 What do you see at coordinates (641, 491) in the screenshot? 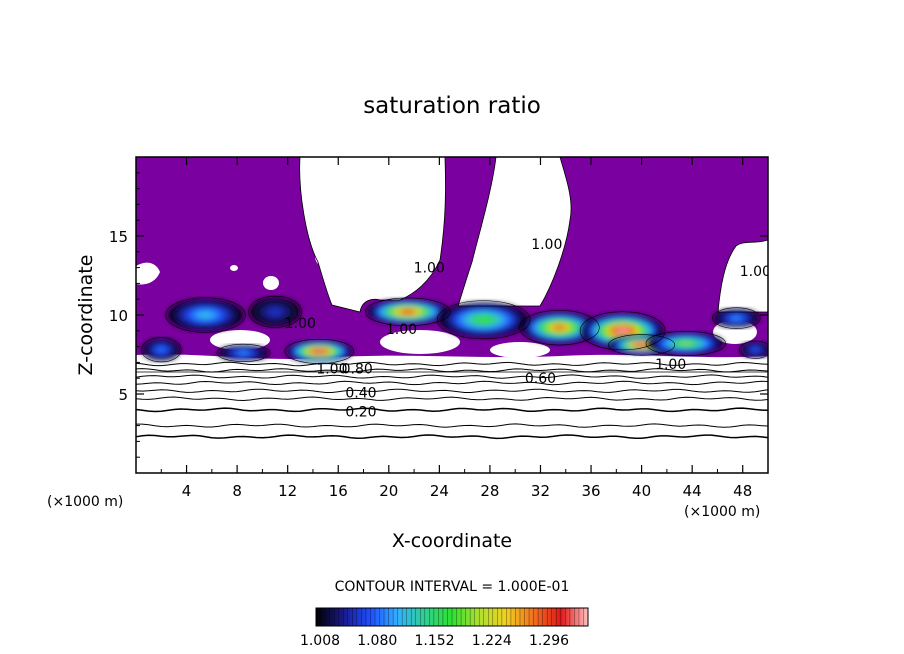
I see `x-tick-label: 40` at bounding box center [641, 491].